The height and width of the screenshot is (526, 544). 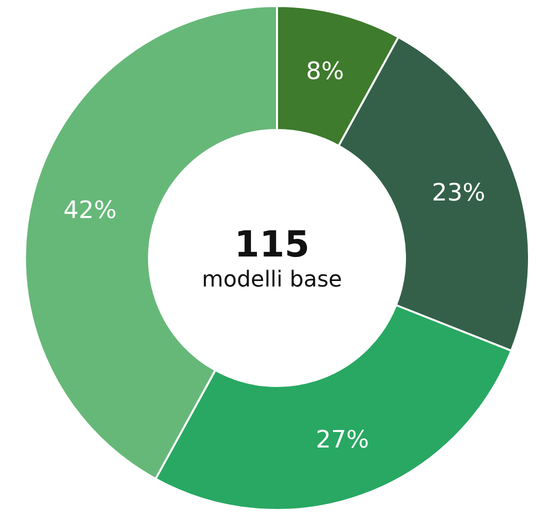 I want to click on data-label: 8%, so click(x=325, y=71).